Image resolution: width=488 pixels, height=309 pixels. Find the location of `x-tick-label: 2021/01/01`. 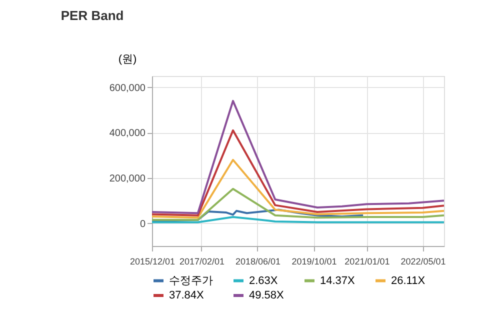

x-tick-label: 2021/01/01 is located at coordinates (367, 261).